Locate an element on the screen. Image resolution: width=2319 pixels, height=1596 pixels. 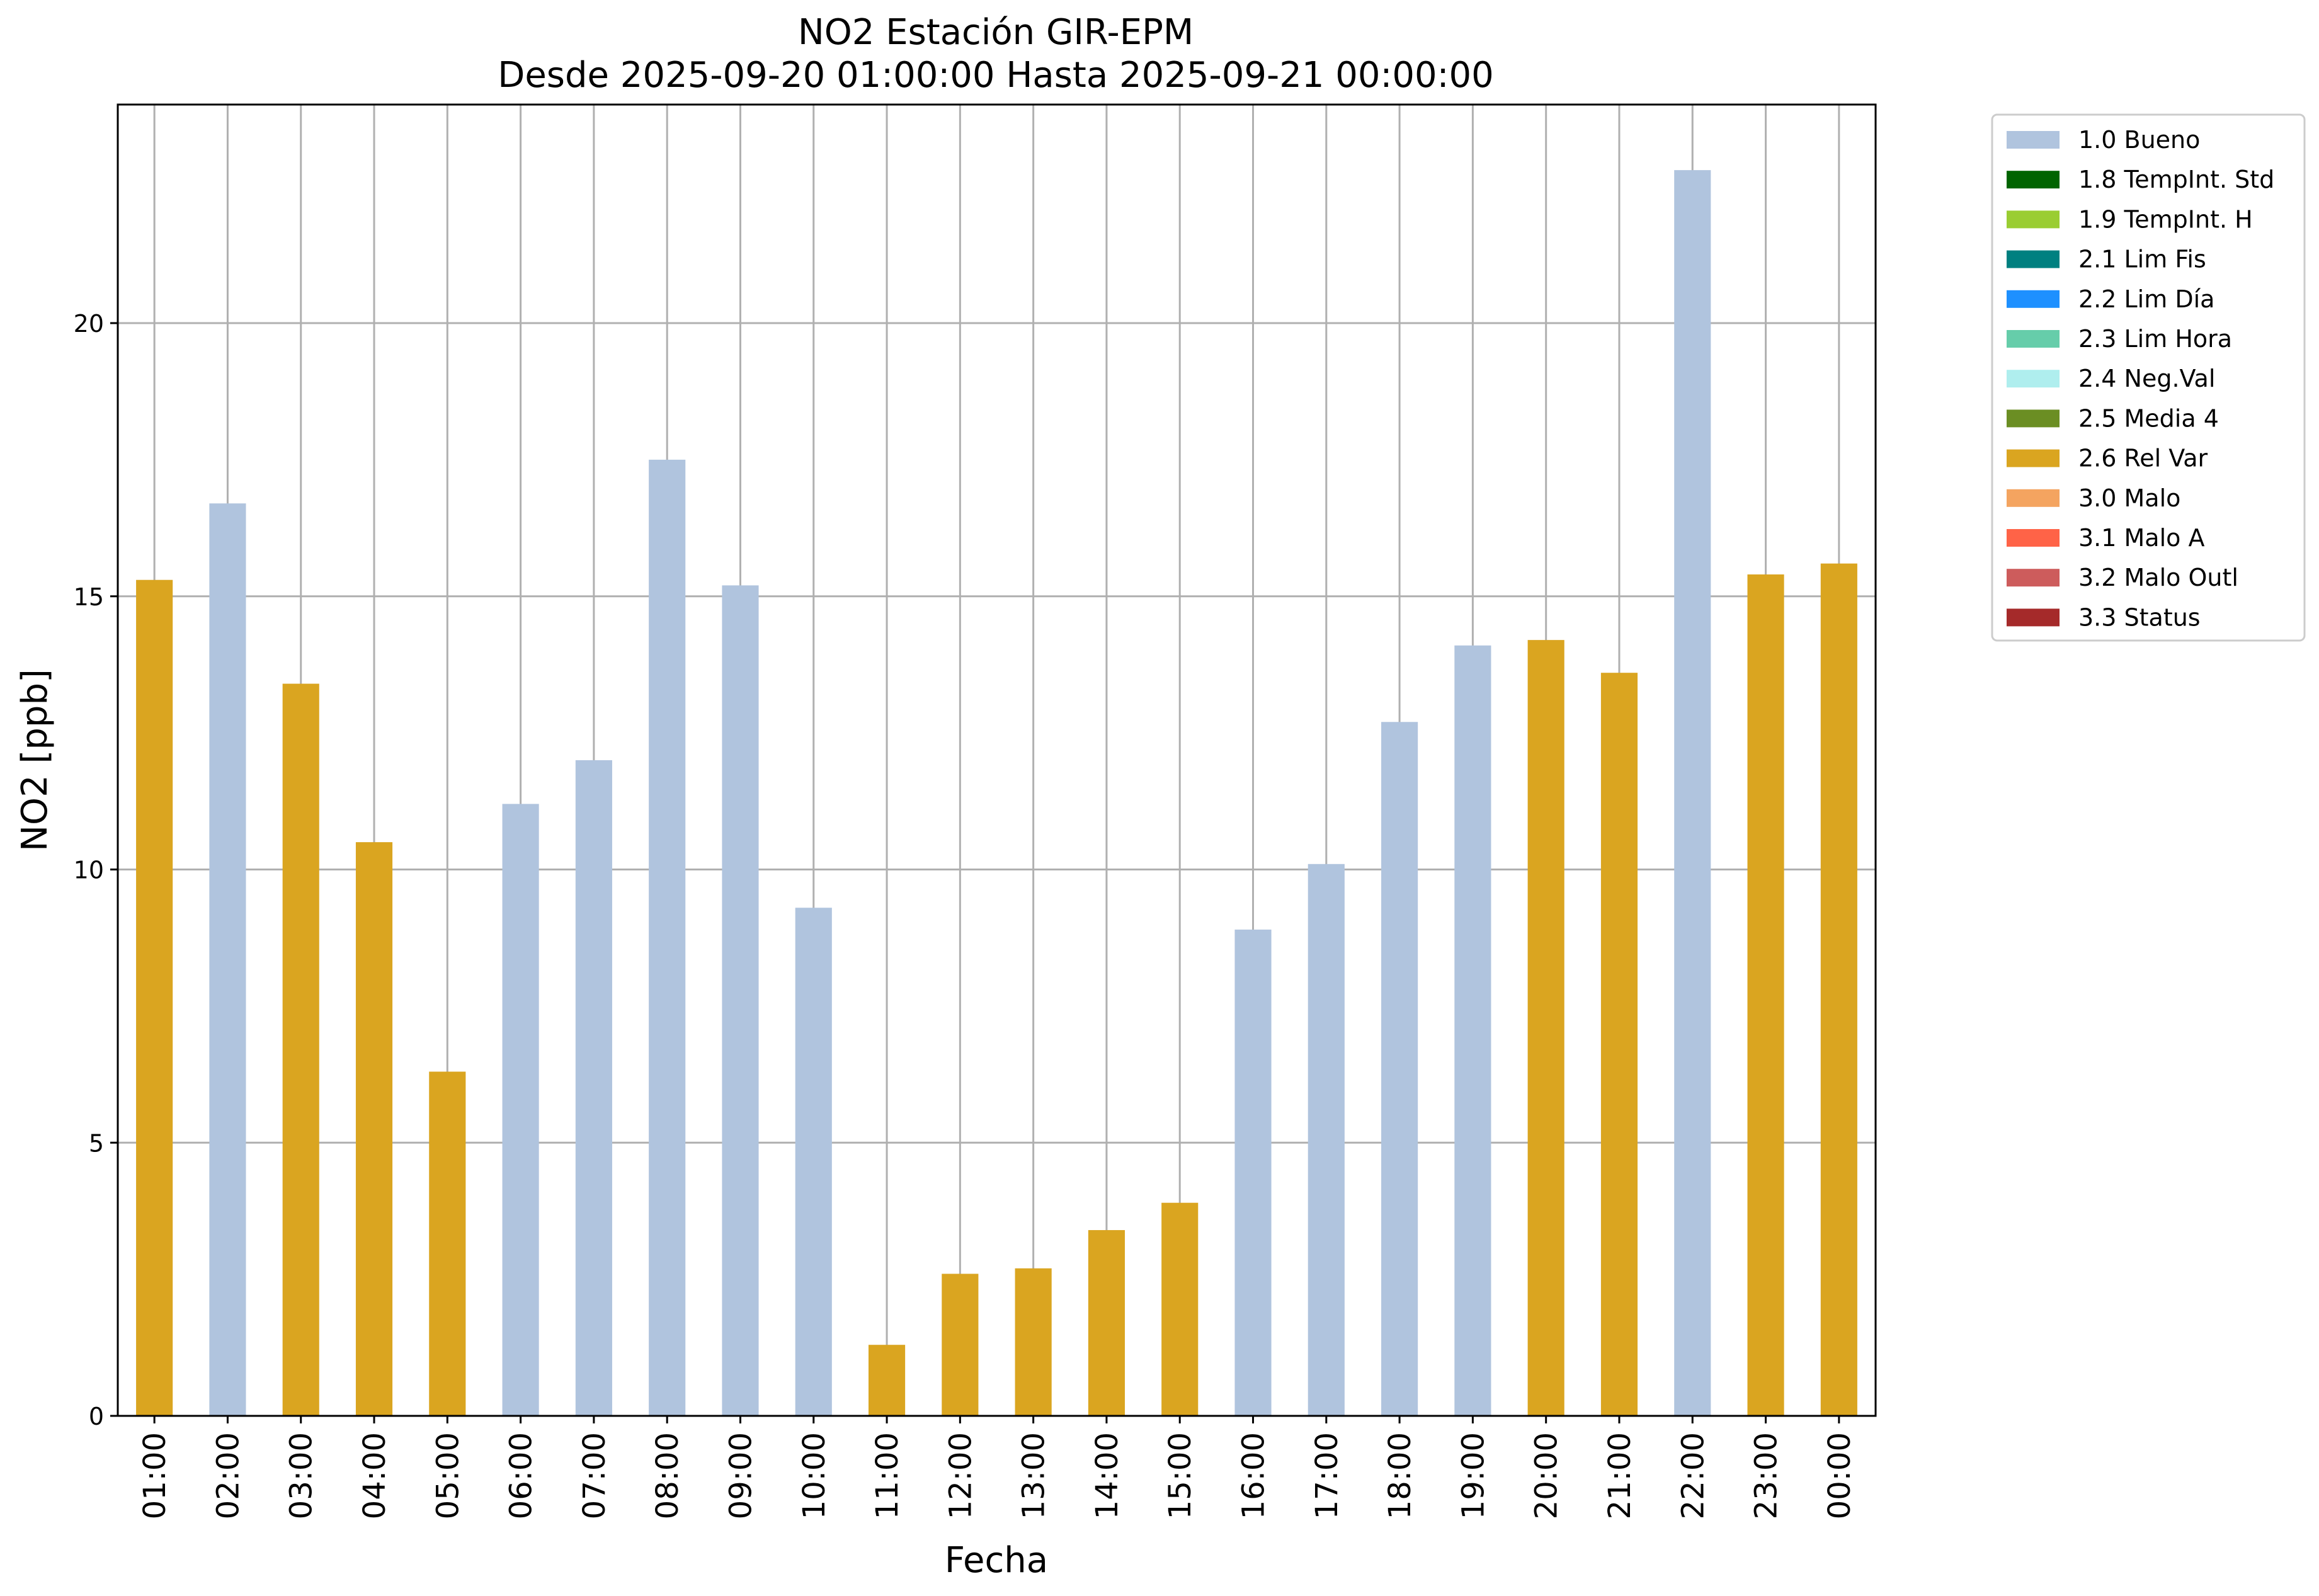
legend-label: 2.2 Lim Día is located at coordinates (2146, 299).